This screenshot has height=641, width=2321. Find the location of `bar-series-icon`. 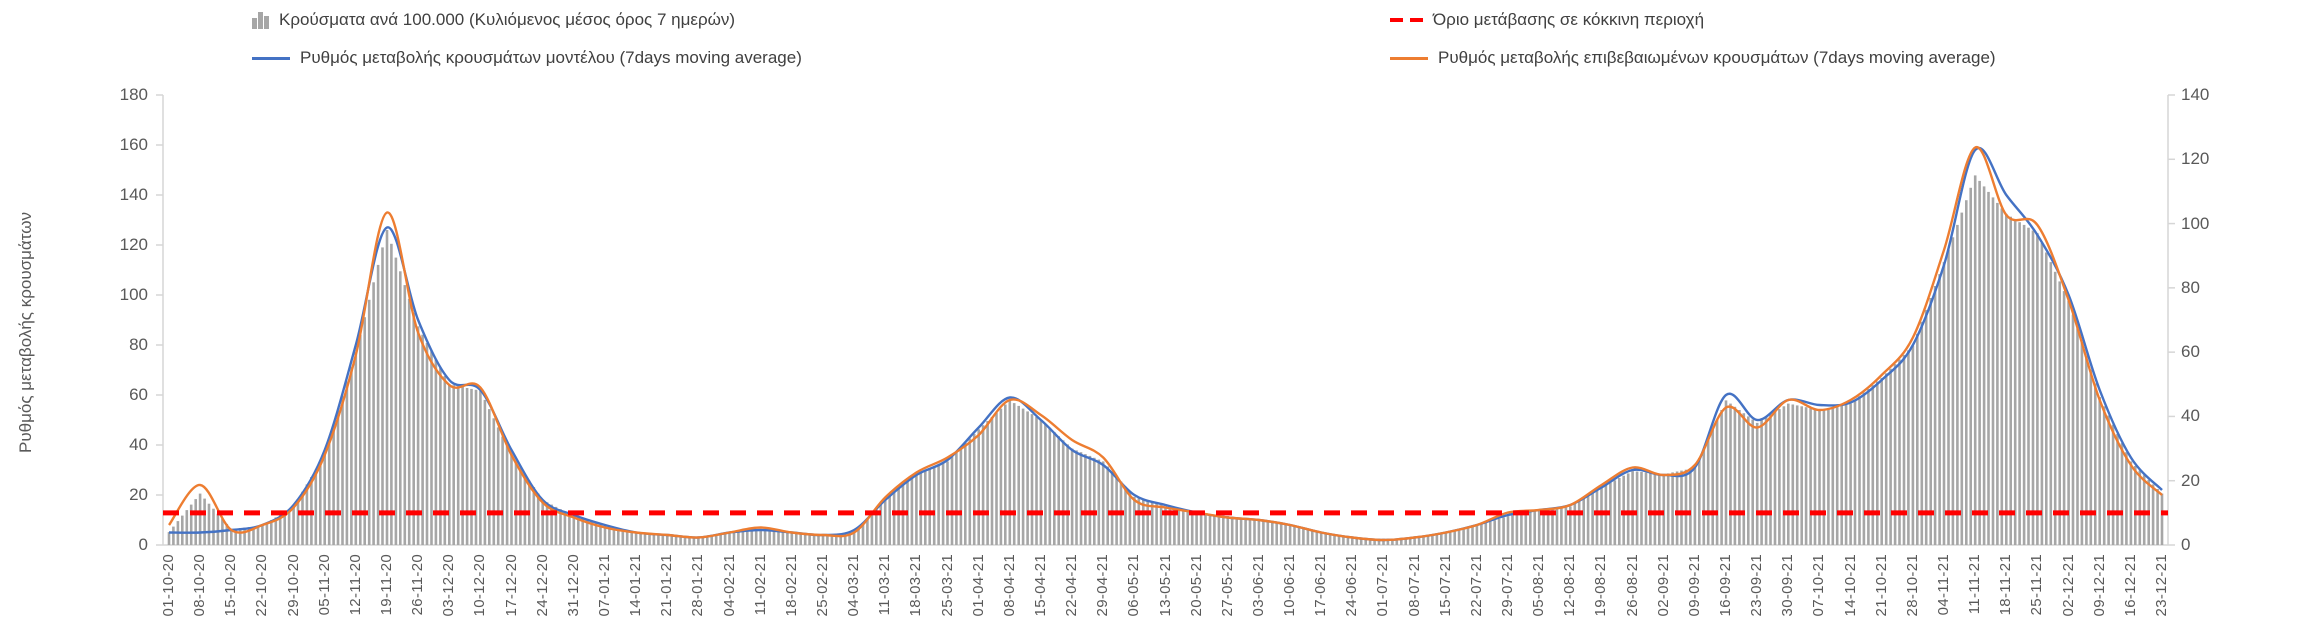

bar-series-icon is located at coordinates (260, 20).